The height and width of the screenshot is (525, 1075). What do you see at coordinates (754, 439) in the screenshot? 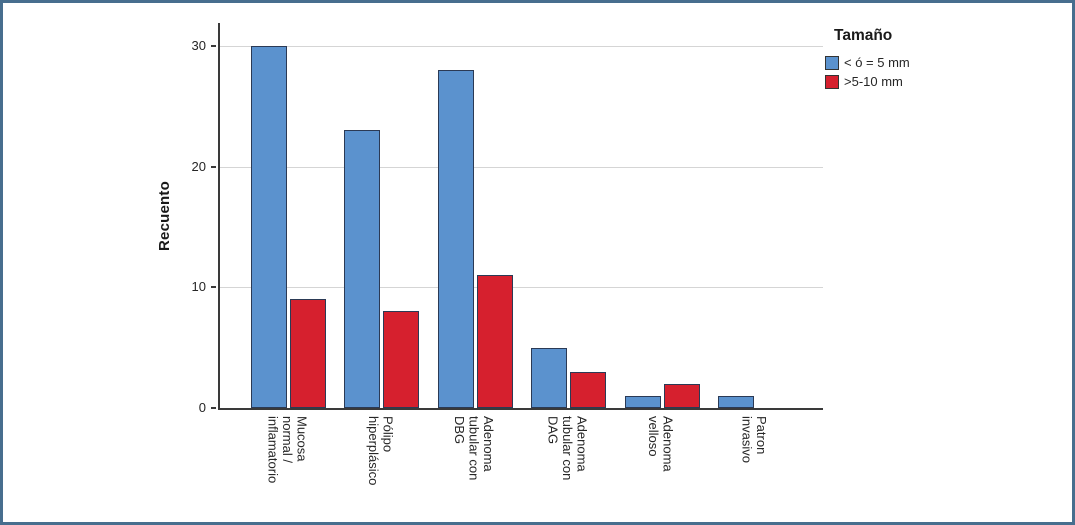
I see `x-category-label-6: Patron invasivo` at bounding box center [754, 439].